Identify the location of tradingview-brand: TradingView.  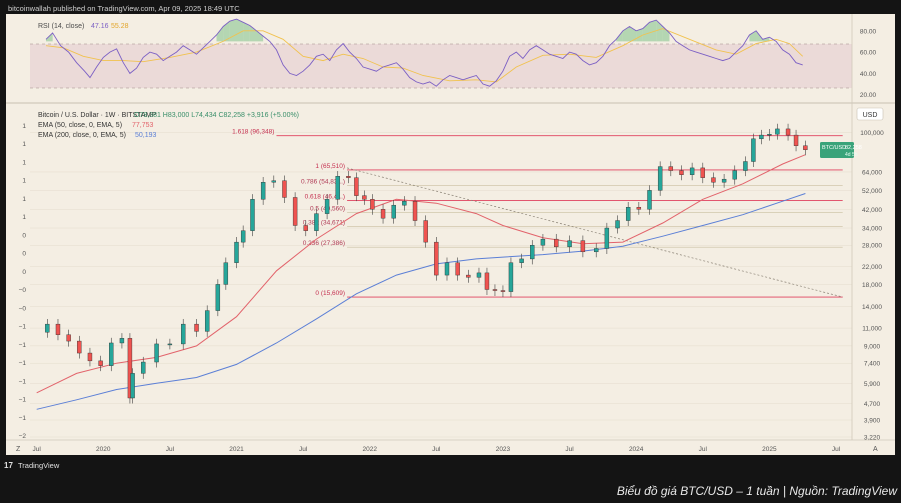
(39, 465).